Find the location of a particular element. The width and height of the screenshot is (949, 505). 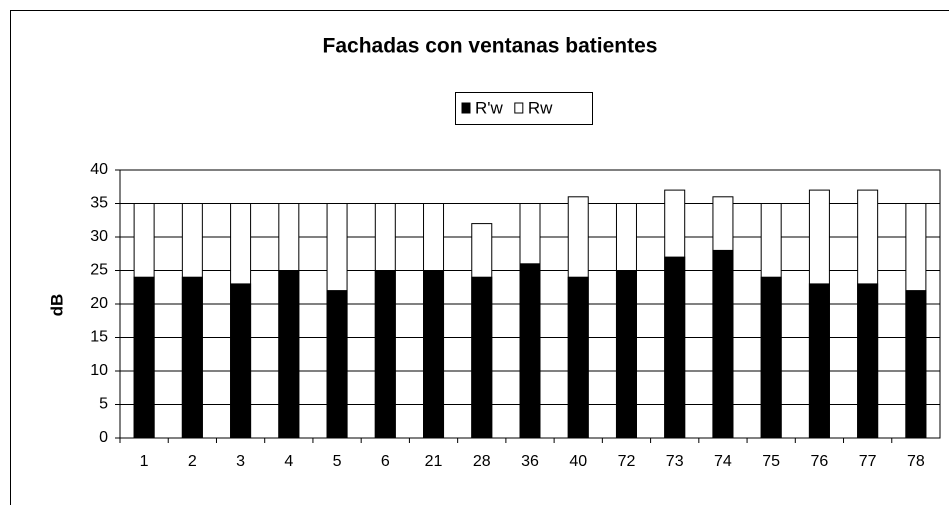

y-tick-label: 35 is located at coordinates (99, 203).